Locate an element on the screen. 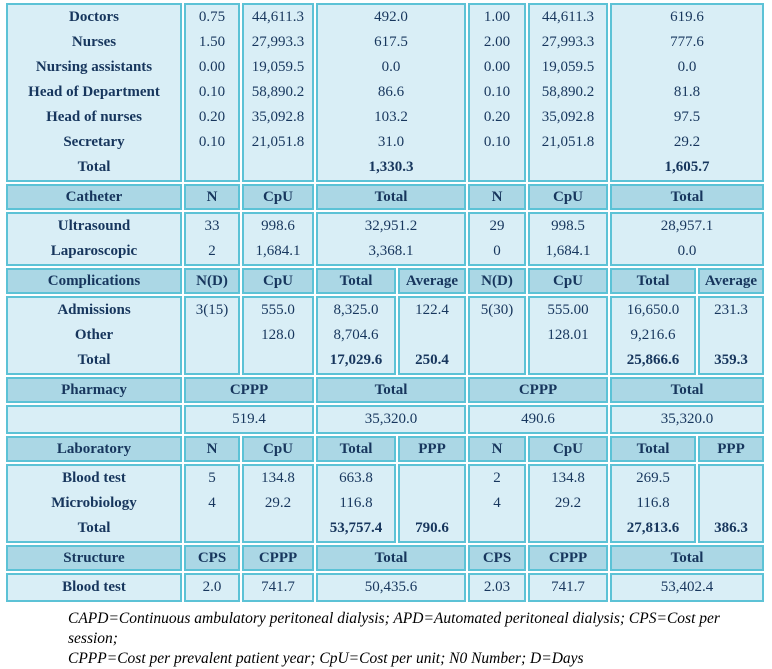 The width and height of the screenshot is (772, 669). cell-value: 8,704.6 is located at coordinates (356, 335).